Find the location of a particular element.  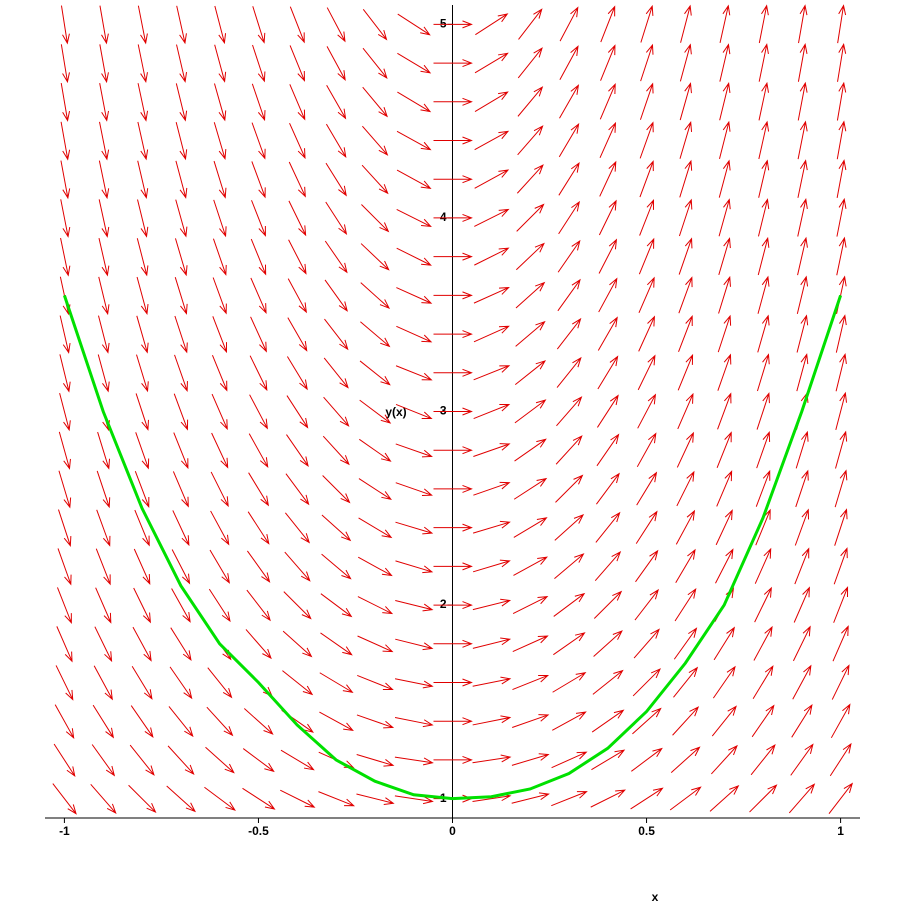

y-tick-label: 3 is located at coordinates (443, 411).